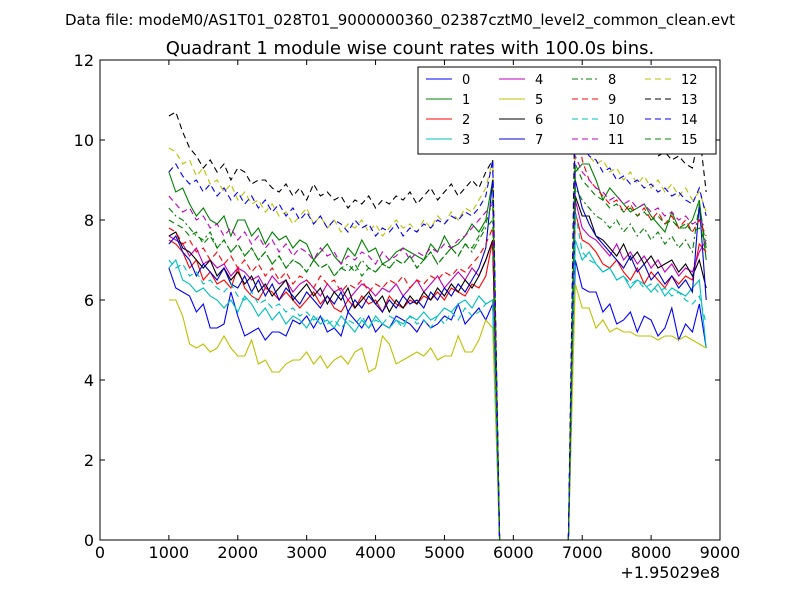 The height and width of the screenshot is (600, 800). Describe the element at coordinates (689, 80) in the screenshot. I see `legend-label-12: 12` at that location.